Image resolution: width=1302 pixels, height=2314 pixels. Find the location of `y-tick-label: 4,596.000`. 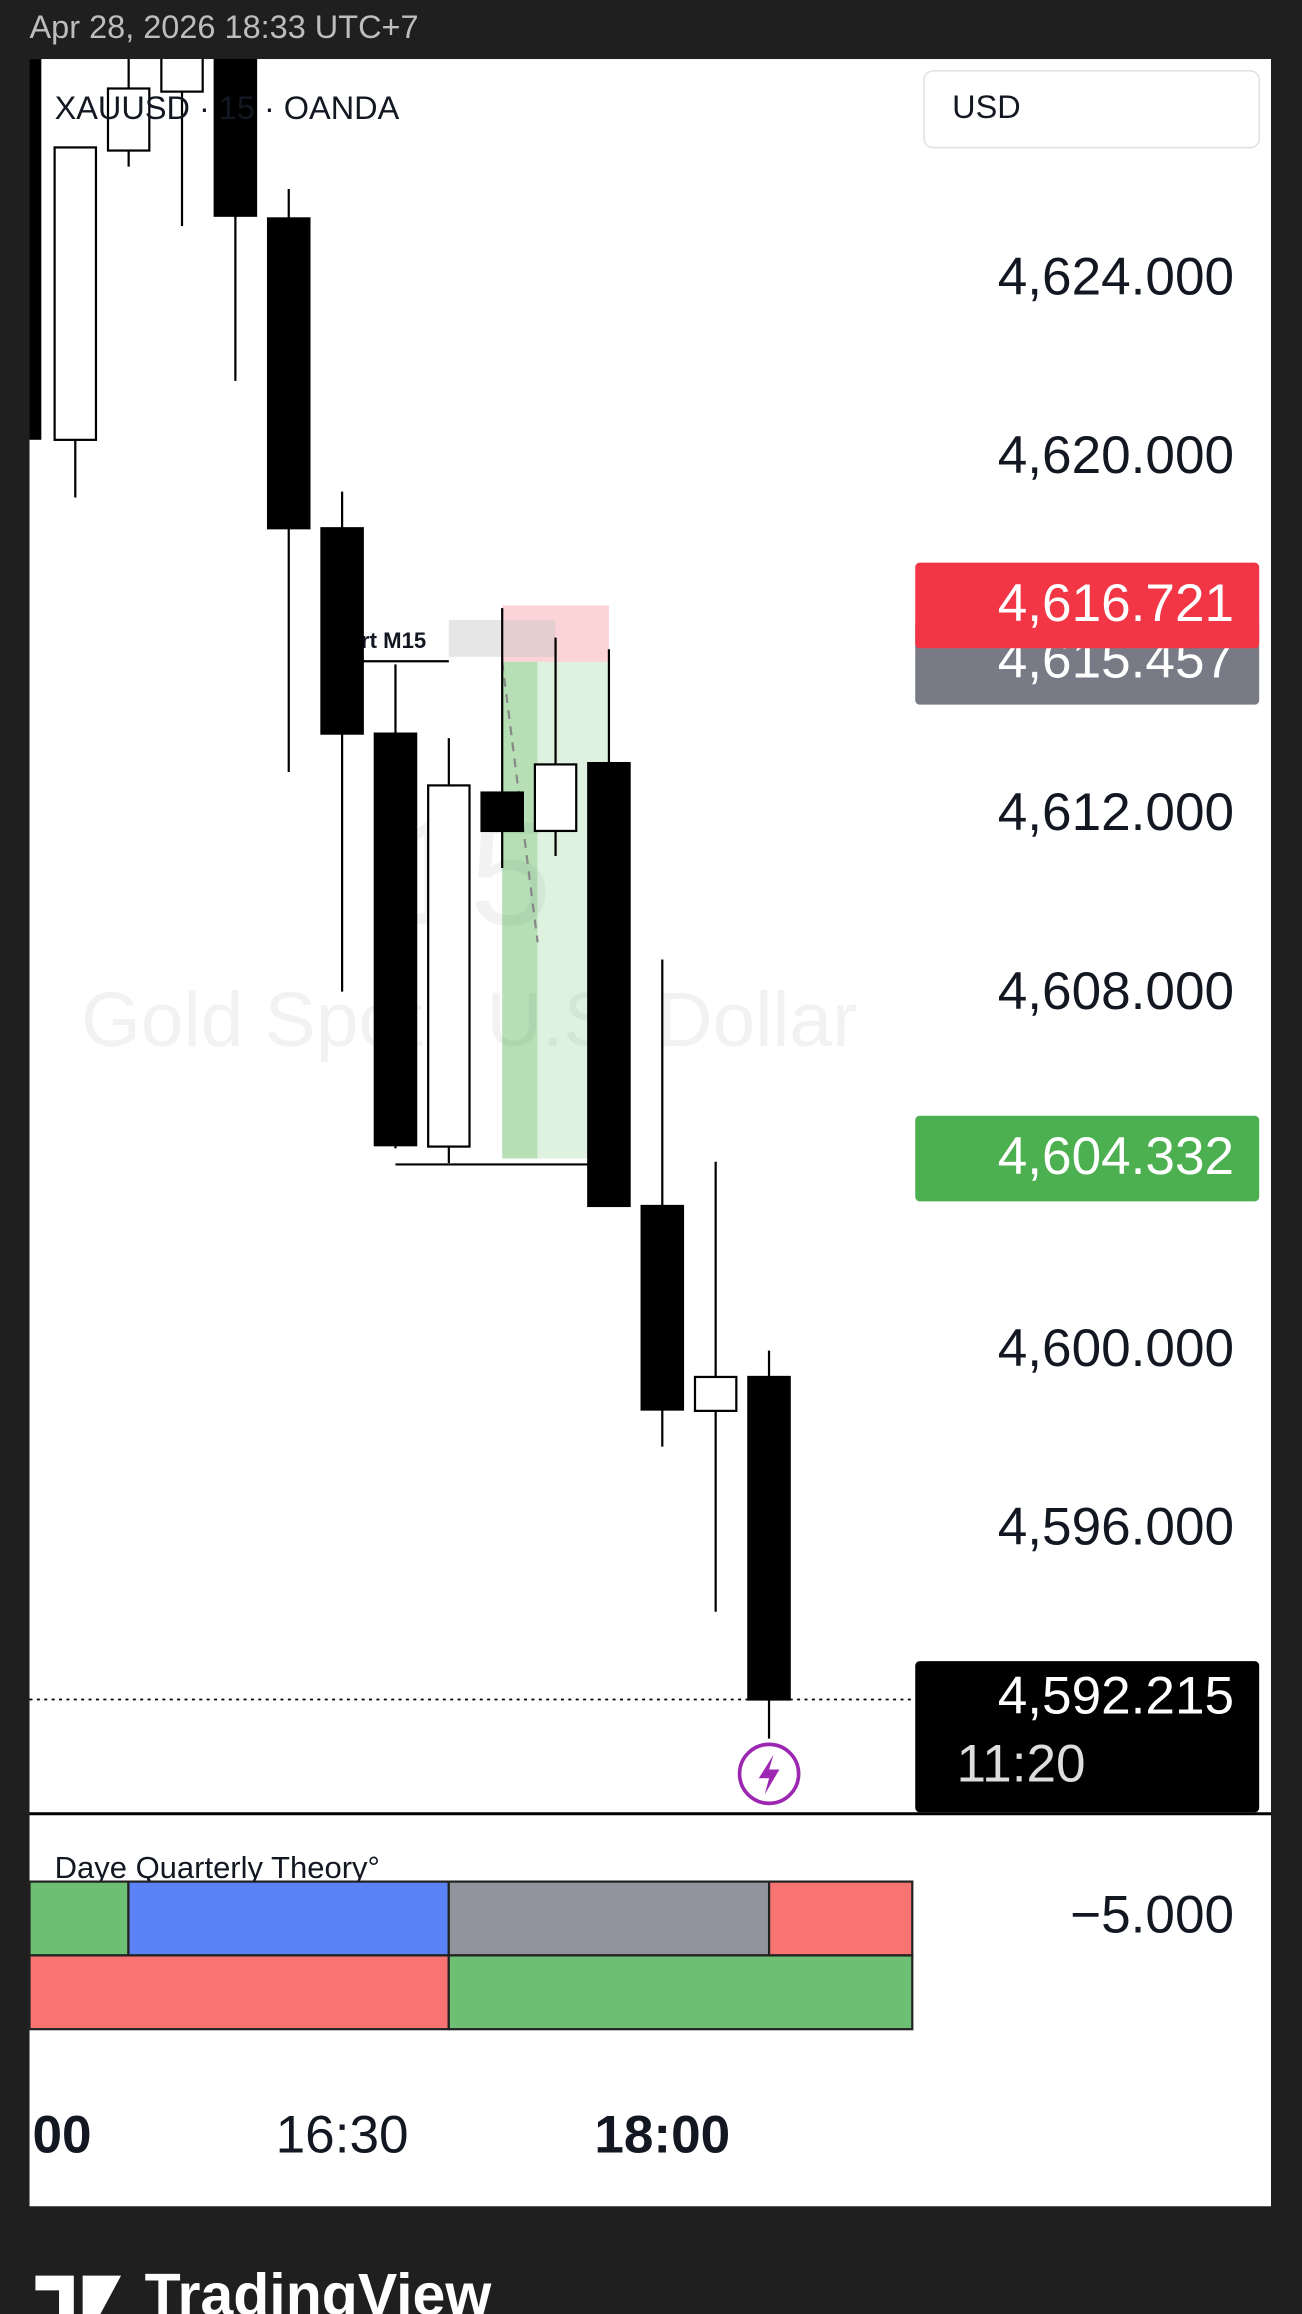

y-tick-label: 4,596.000 is located at coordinates (1116, 1527).